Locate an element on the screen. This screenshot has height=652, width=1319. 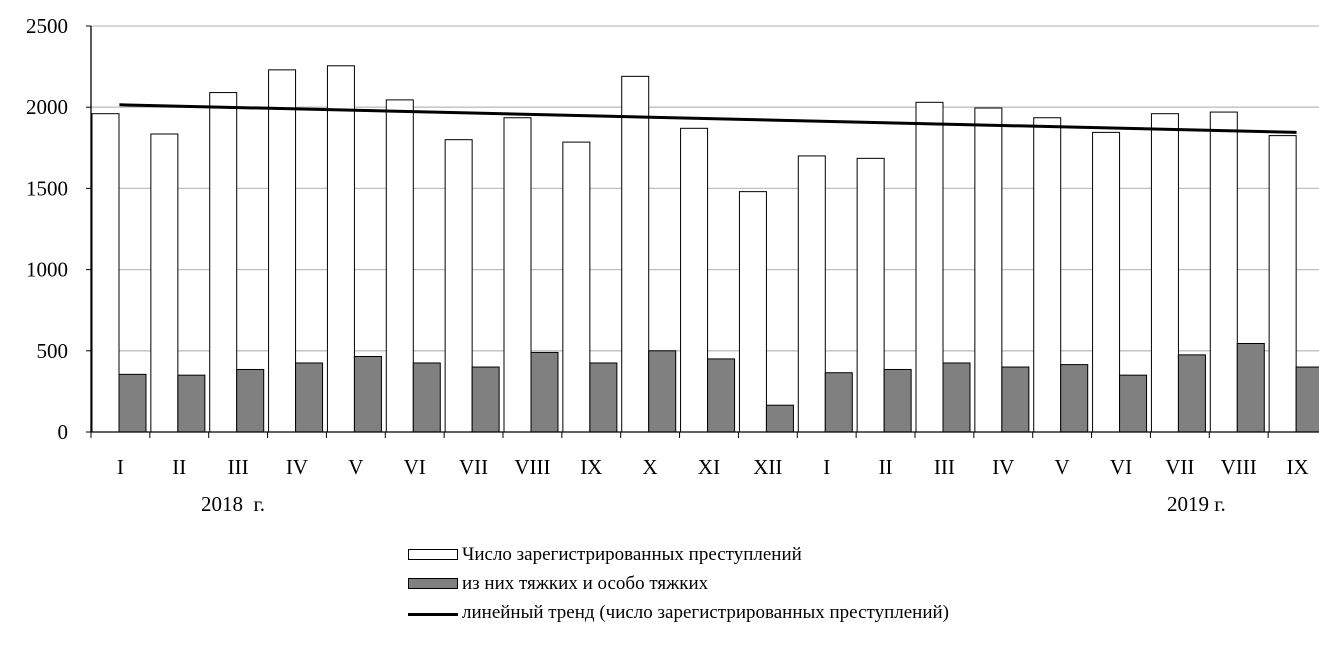
legend-swatch-trend is located at coordinates (433, 614).